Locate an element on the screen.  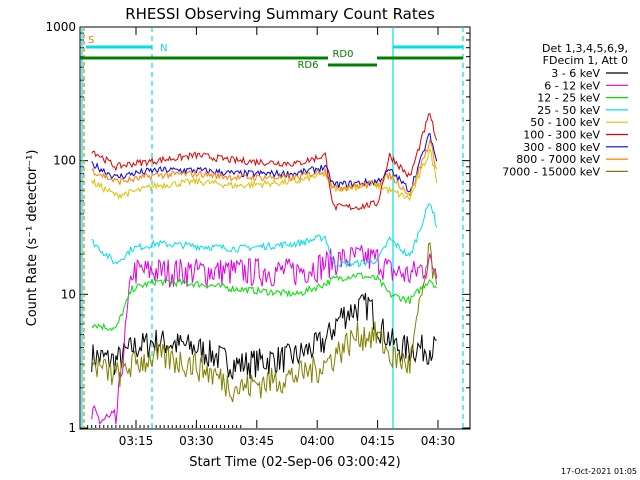
annotation-rd6: RD6 is located at coordinates (307, 65).